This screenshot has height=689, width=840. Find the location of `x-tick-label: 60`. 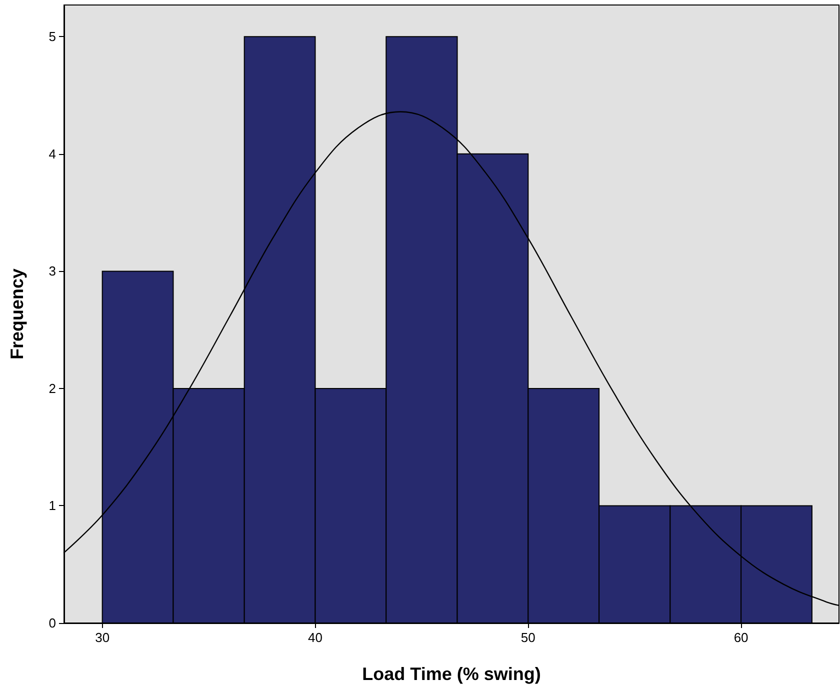

x-tick-label: 60 is located at coordinates (741, 637).